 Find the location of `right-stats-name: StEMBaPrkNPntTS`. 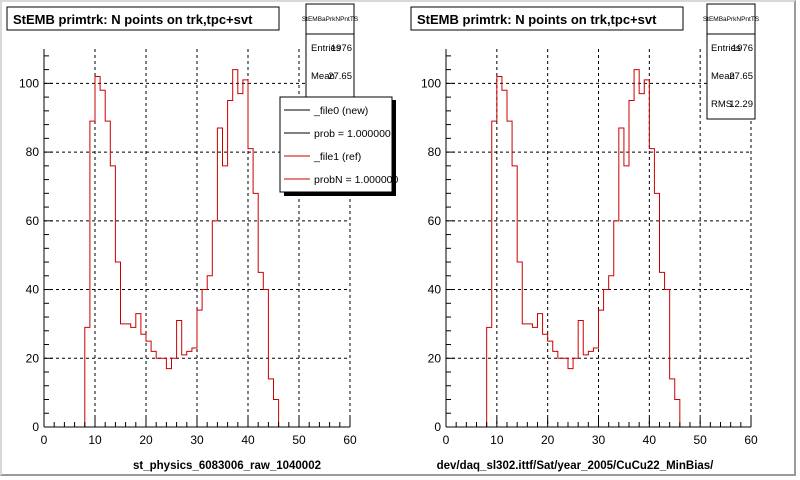

right-stats-name: StEMBaPrkNPntTS is located at coordinates (731, 19).